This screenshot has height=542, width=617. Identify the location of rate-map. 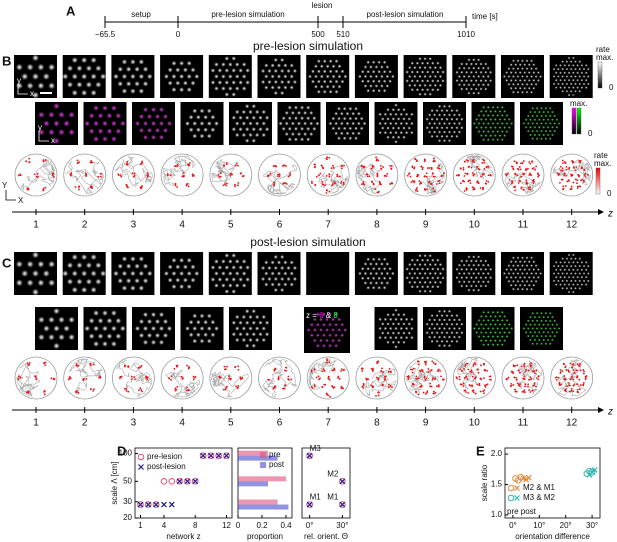
(181, 76).